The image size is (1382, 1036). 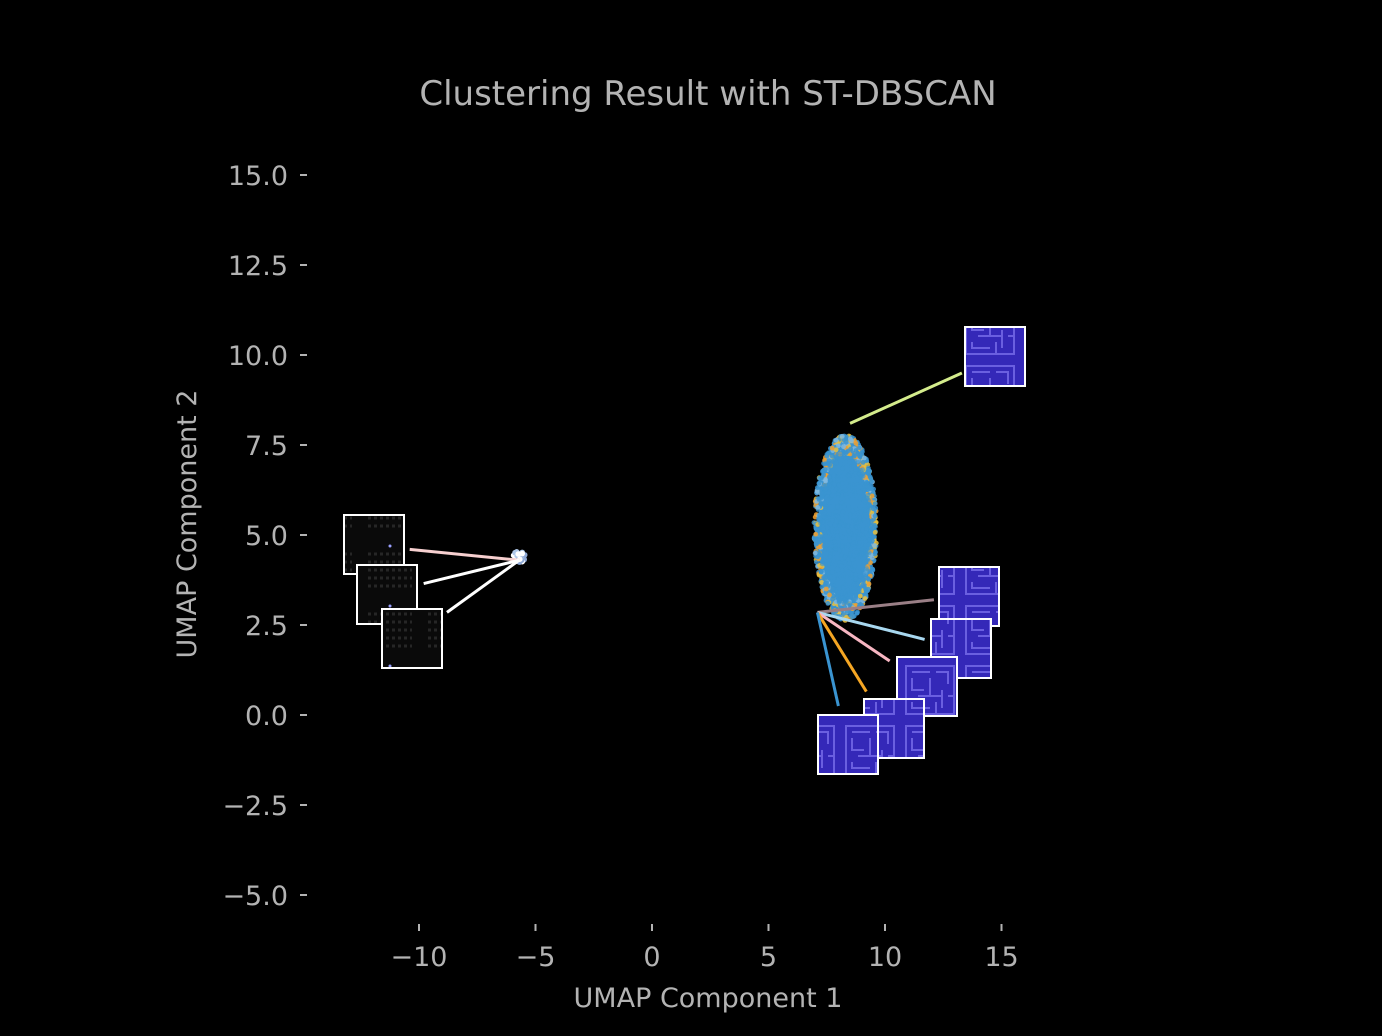 What do you see at coordinates (266, 446) in the screenshot?
I see `y-tick-label: 7.5` at bounding box center [266, 446].